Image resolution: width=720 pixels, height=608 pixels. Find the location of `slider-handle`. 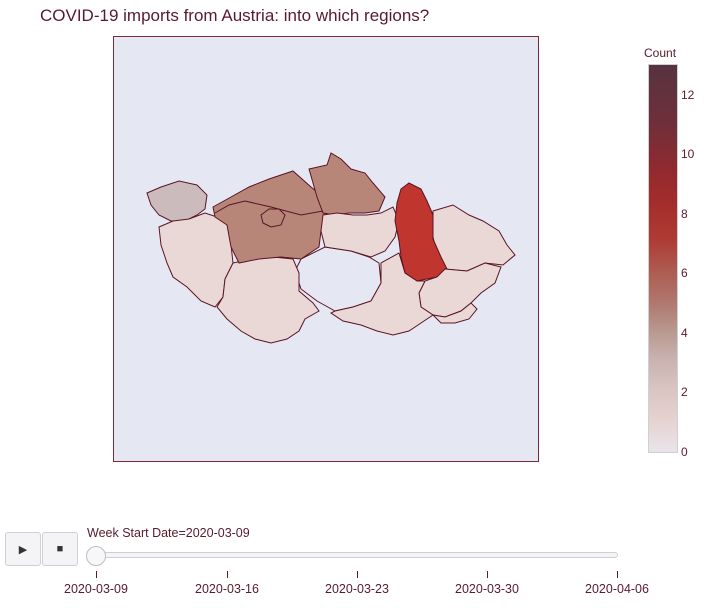

slider-handle is located at coordinates (96, 556).